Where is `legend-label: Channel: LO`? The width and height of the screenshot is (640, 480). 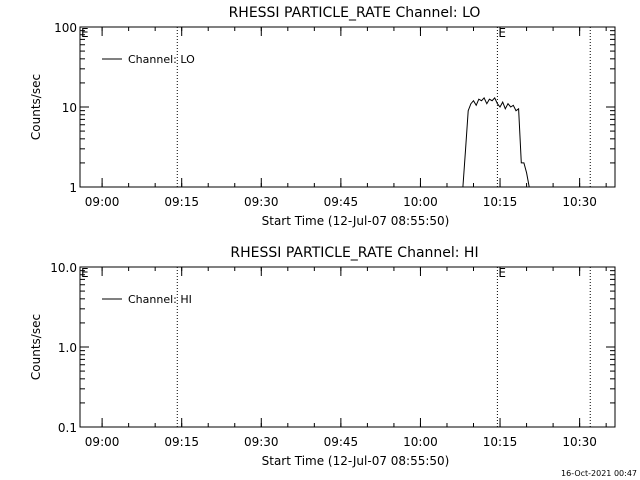
legend-label: Channel: LO is located at coordinates (161, 59).